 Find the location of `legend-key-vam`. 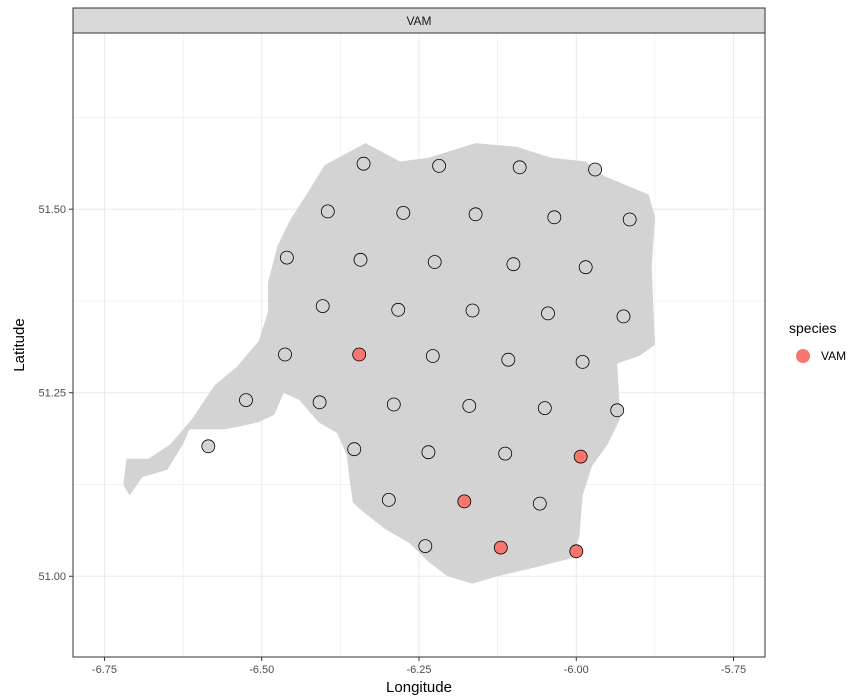

legend-key-vam is located at coordinates (803, 356).